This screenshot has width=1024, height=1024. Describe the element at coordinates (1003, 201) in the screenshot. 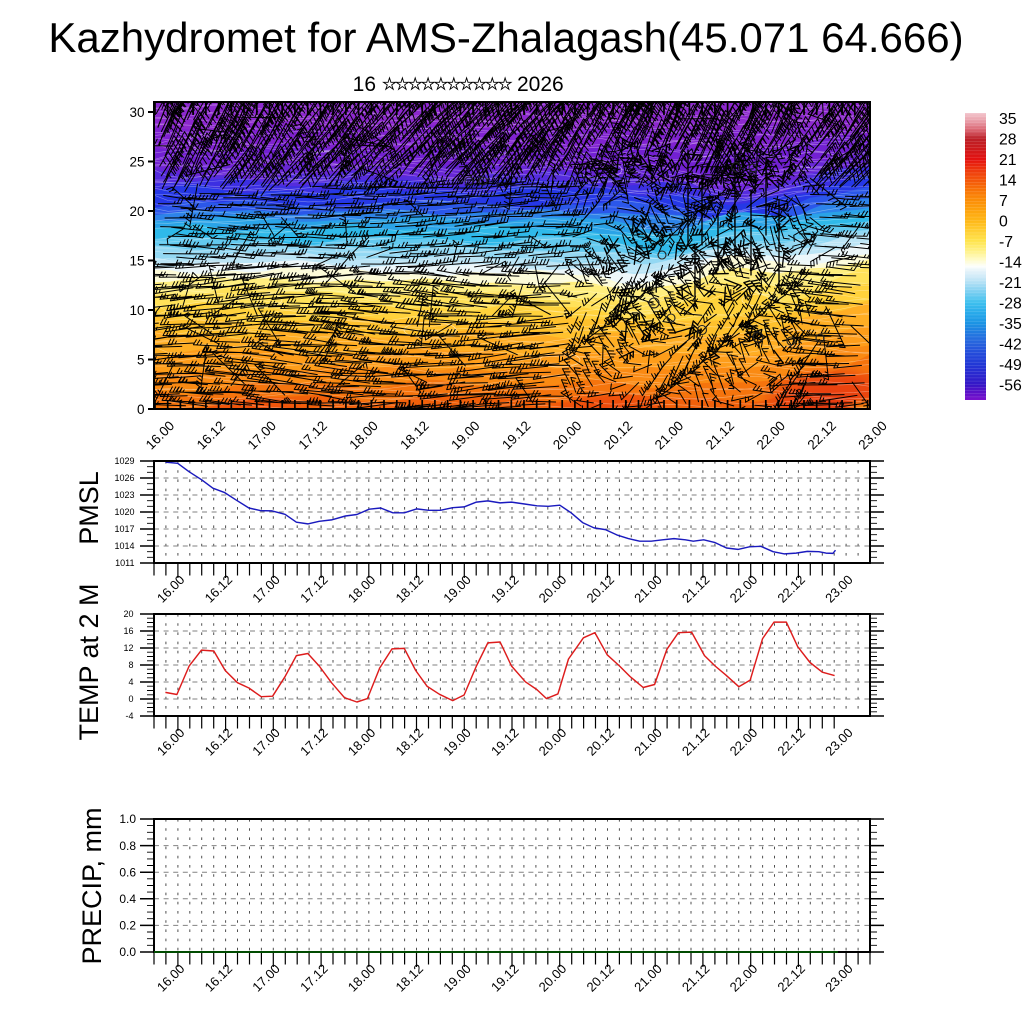

I see `svg-text: 7` at that location.